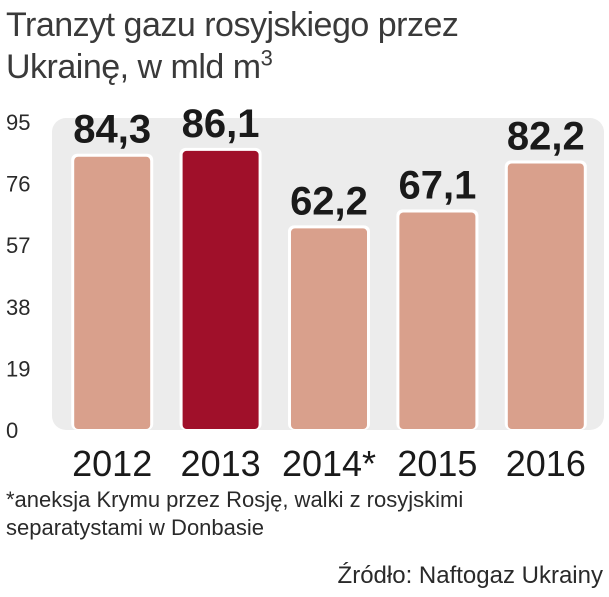 This screenshot has height=597, width=609. I want to click on chart-title-superscript: 3, so click(266, 58).